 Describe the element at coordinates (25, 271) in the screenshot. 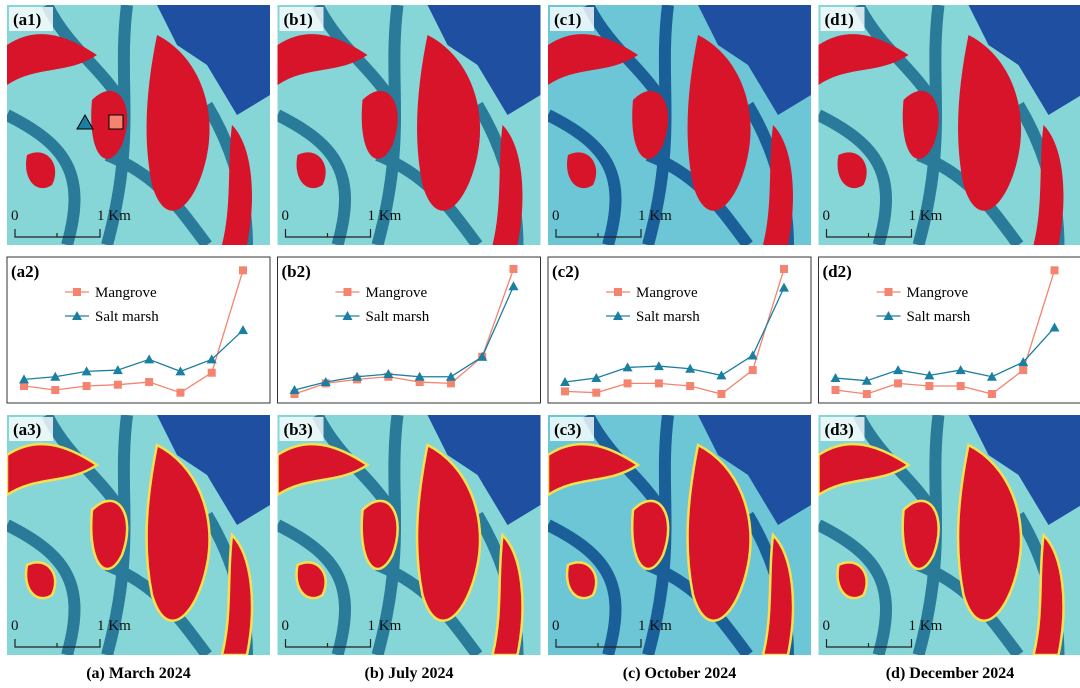

I see `chart-title: (a2)` at that location.